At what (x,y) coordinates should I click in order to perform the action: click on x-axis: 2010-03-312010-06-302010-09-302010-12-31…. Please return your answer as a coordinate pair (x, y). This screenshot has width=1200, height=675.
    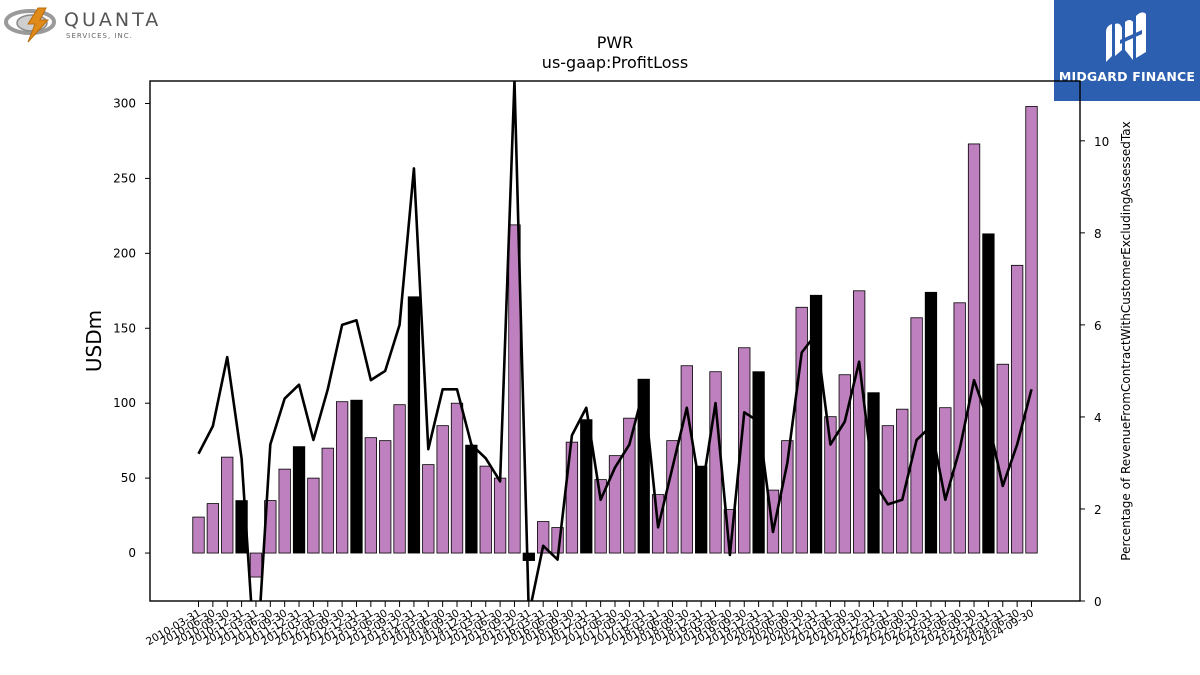
    Looking at the image, I should click on (590, 624).